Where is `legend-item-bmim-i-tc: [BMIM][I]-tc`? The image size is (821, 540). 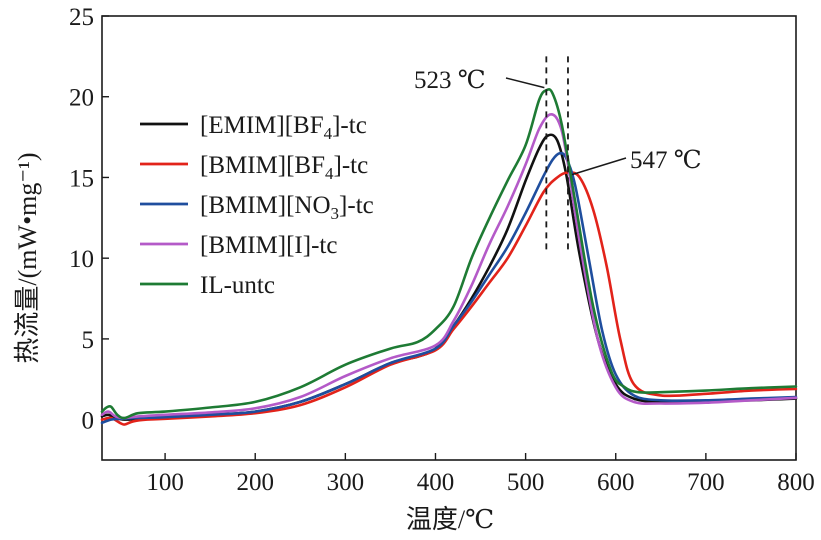
legend-item-bmim-i-tc: [BMIM][I]-tc is located at coordinates (238, 245).